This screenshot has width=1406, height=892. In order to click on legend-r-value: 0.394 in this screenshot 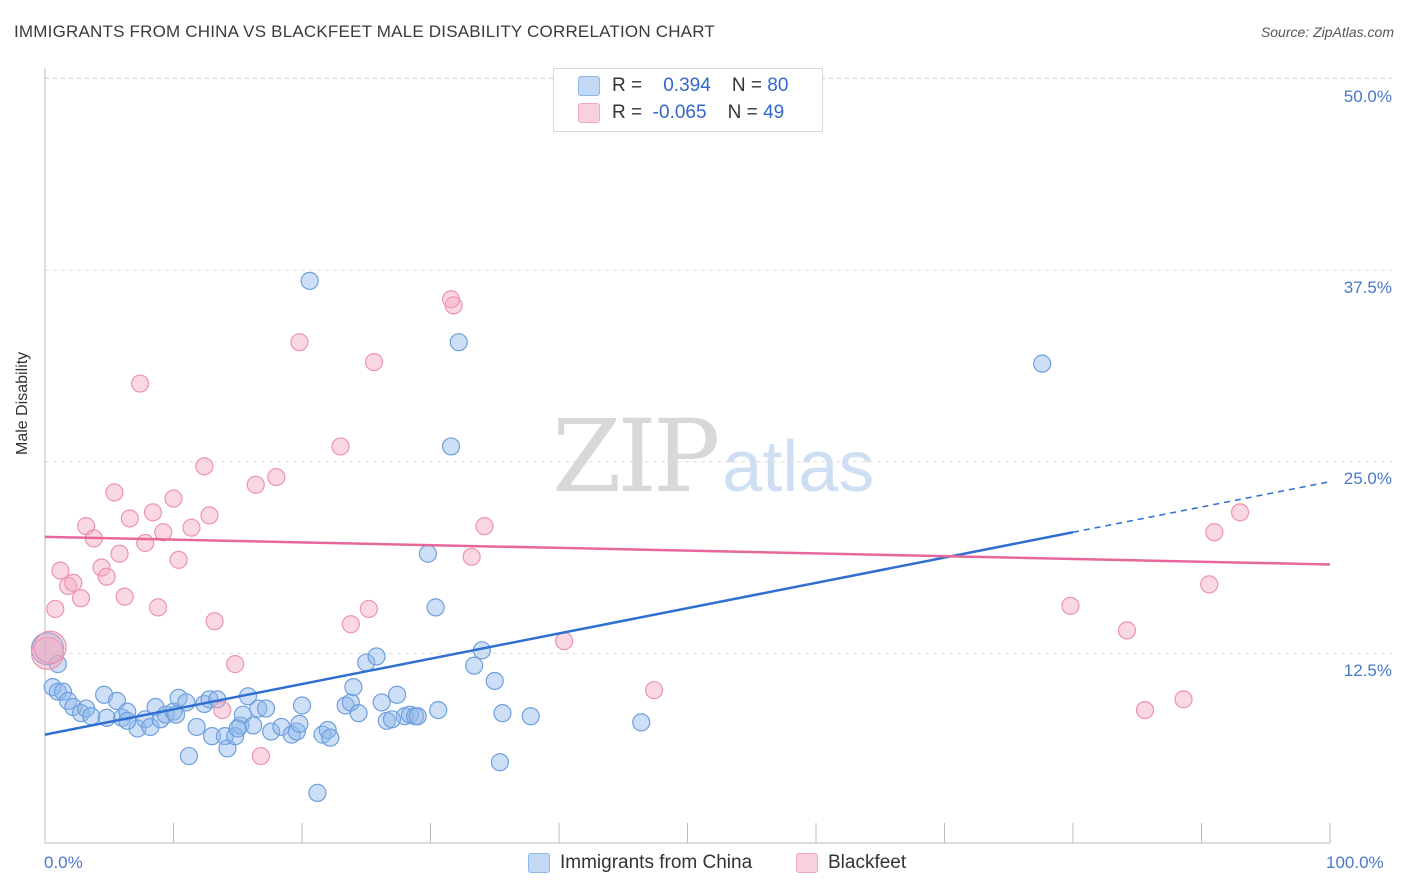, I will do `click(687, 85)`.